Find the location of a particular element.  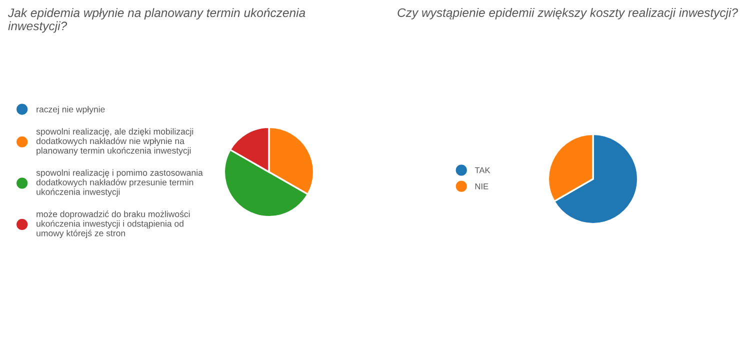

legend-label: NIE is located at coordinates (481, 186).